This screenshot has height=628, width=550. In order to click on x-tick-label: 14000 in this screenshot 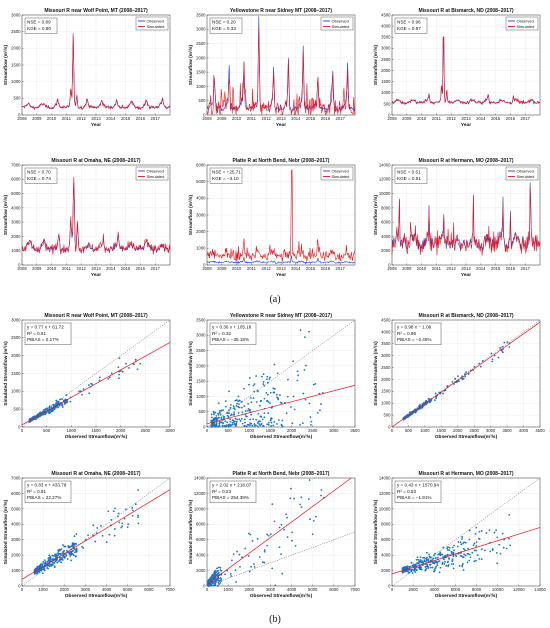, I will do `click(540, 589)`.